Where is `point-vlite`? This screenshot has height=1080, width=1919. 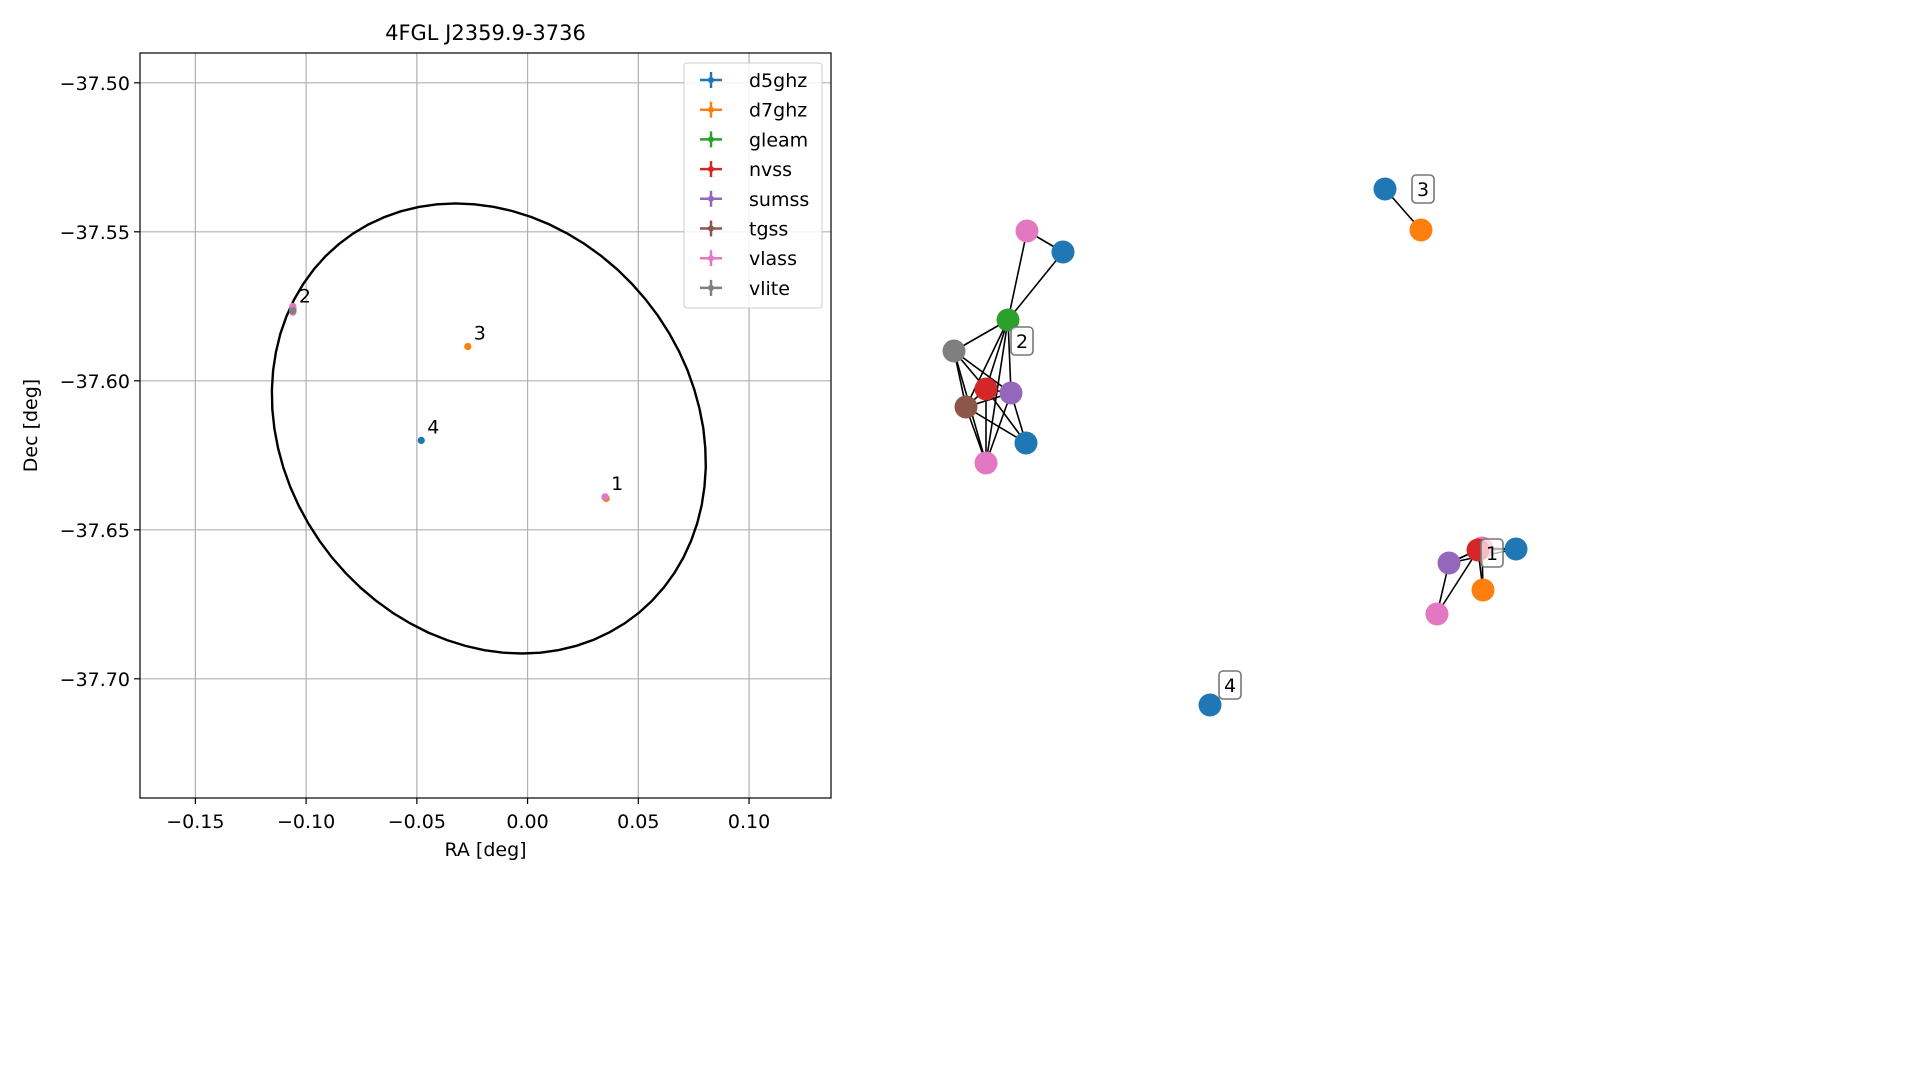 point-vlite is located at coordinates (293, 311).